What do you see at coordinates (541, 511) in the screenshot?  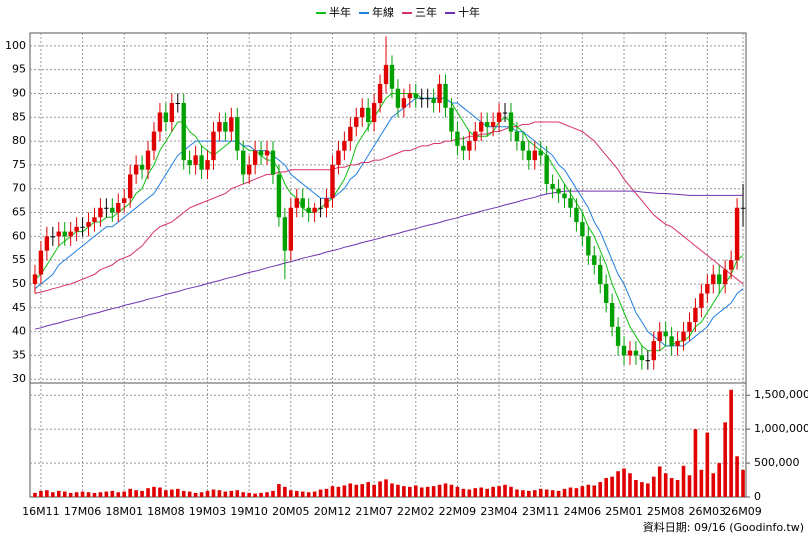 I see `x-tick-label: 23M11` at bounding box center [541, 511].